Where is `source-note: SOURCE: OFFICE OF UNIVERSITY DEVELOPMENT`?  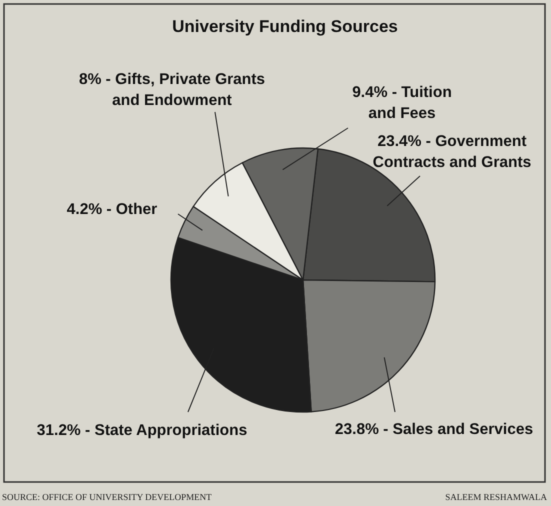 source-note: SOURCE: OFFICE OF UNIVERSITY DEVELOPMENT is located at coordinates (107, 497).